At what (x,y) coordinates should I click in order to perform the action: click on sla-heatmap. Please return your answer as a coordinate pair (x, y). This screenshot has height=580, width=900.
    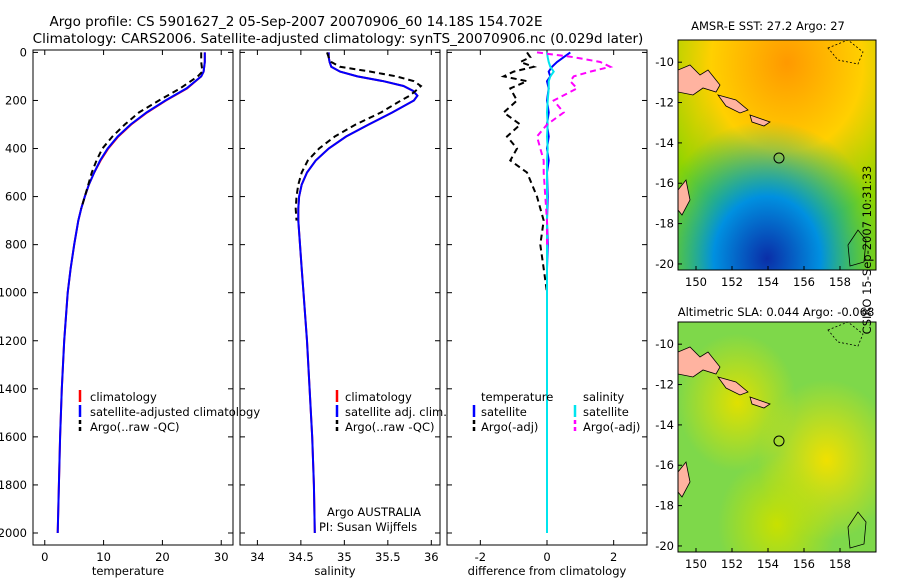
    Looking at the image, I should click on (777, 437).